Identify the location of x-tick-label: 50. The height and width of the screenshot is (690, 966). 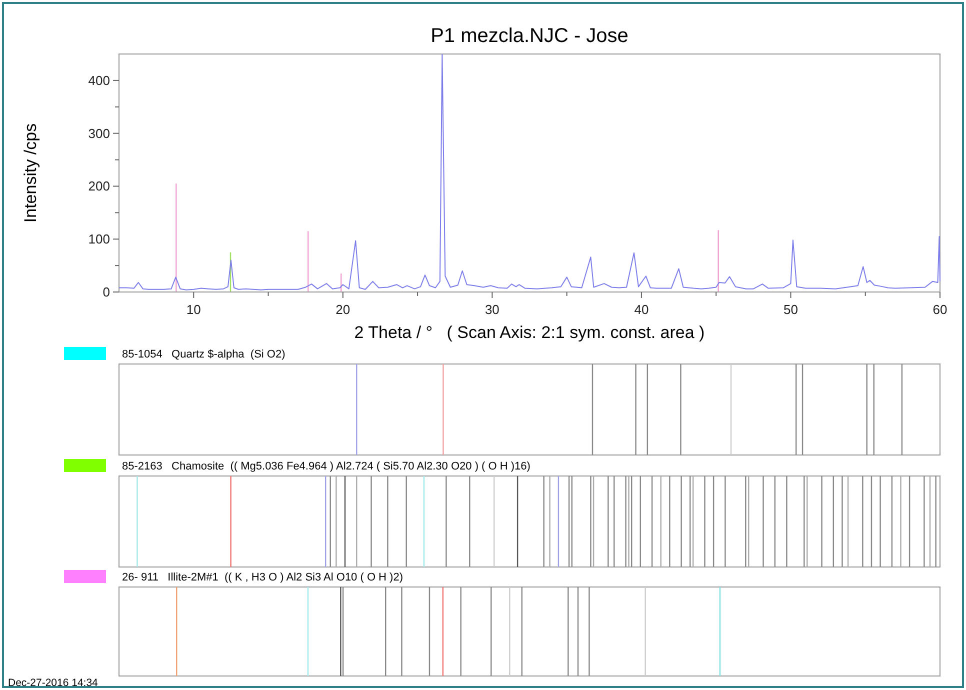
(790, 309).